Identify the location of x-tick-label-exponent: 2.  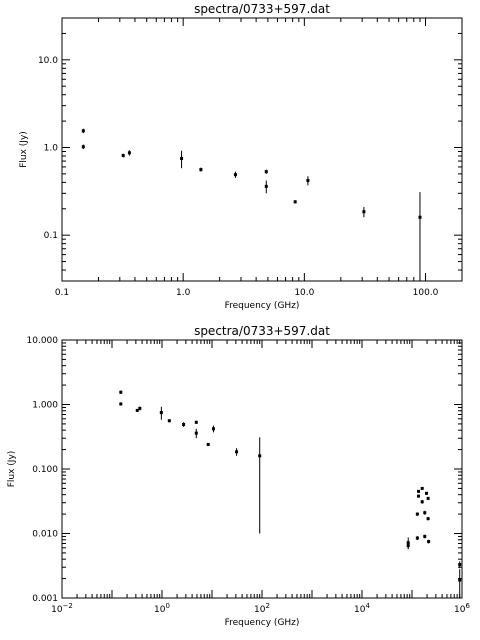
(267, 606).